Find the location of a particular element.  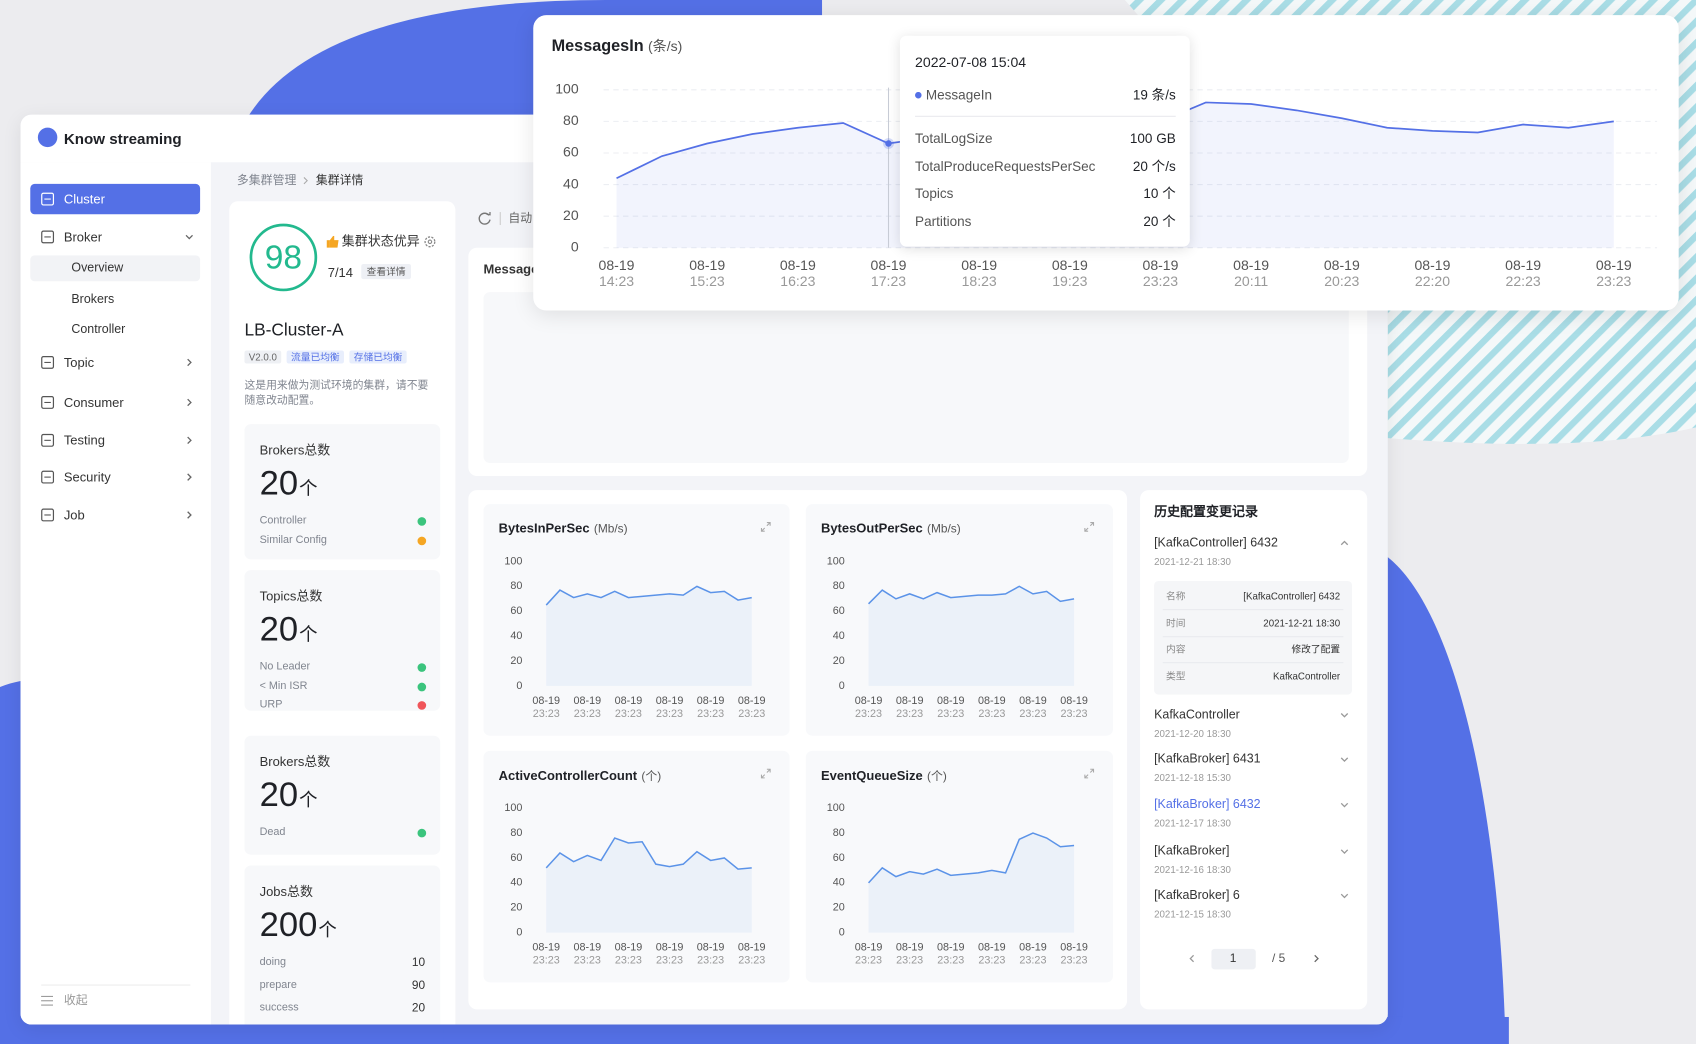

submenu-item: Overview is located at coordinates (97, 268).